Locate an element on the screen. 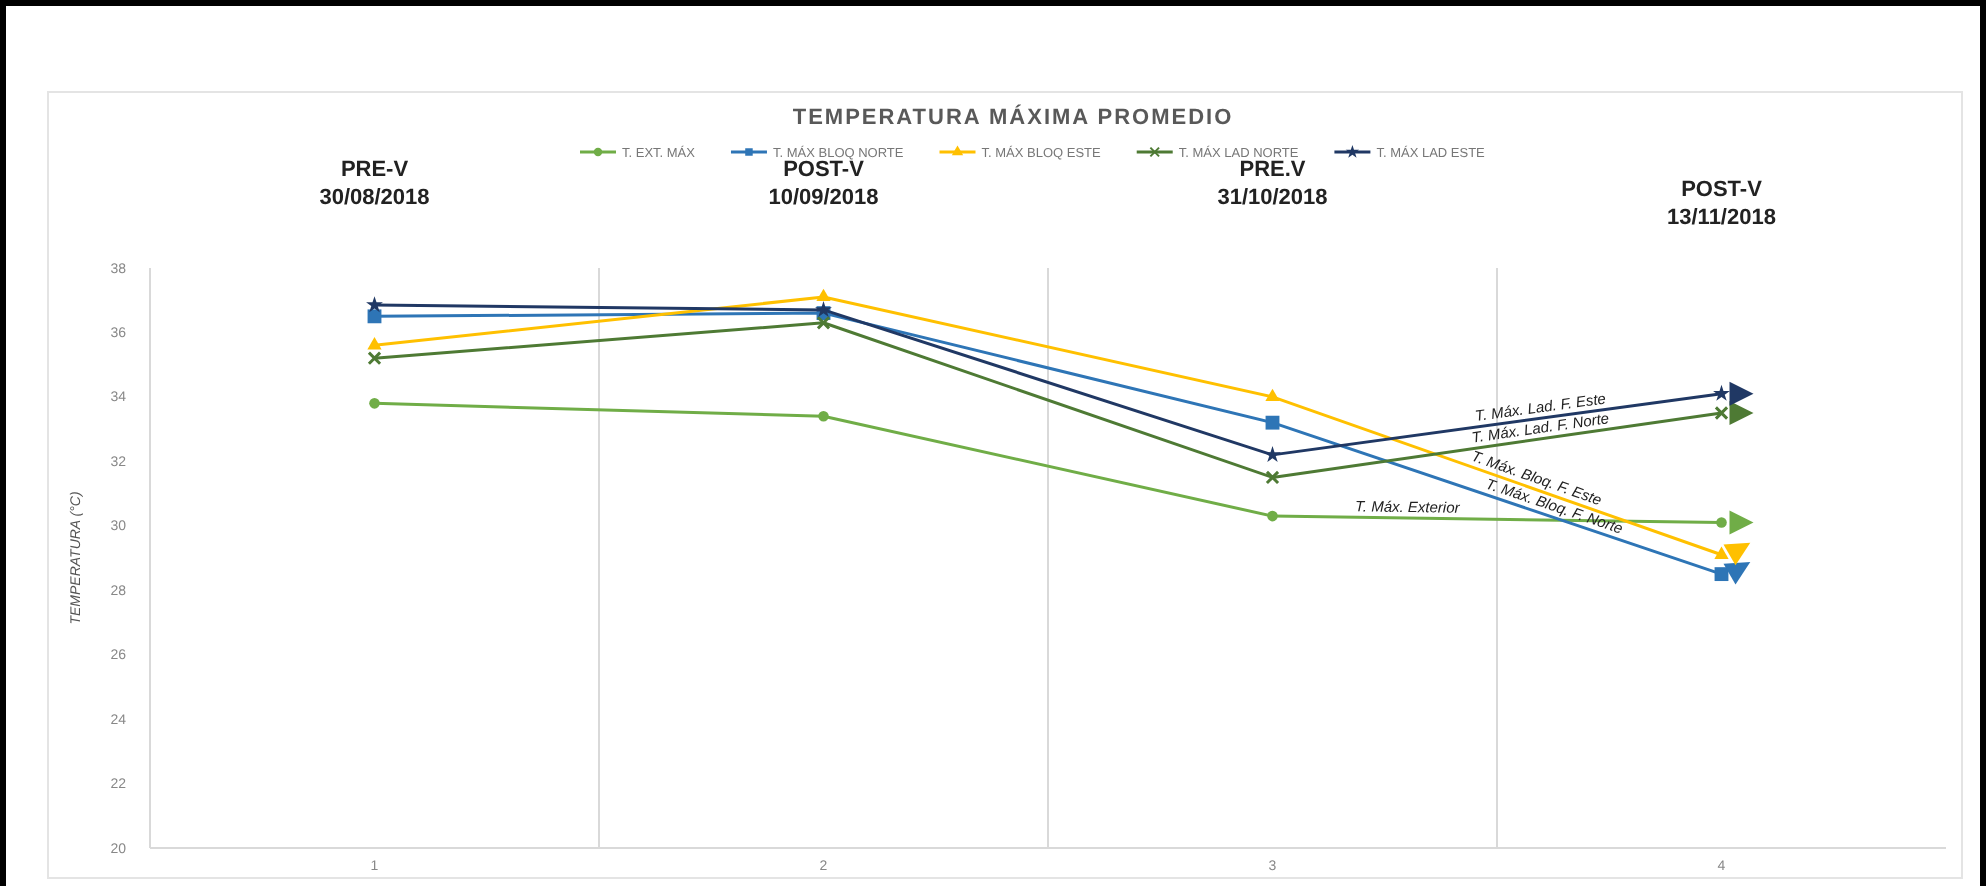 Image resolution: width=1986 pixels, height=886 pixels. text: PRE-V 30/08/2018 is located at coordinates (374, 184).